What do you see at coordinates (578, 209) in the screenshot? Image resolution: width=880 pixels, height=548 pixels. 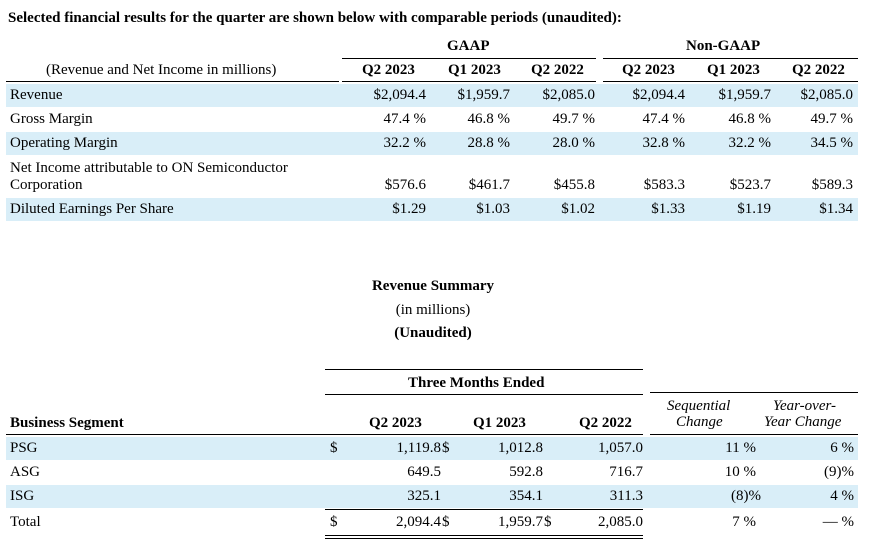 I see `cell-value: $1.02` at bounding box center [578, 209].